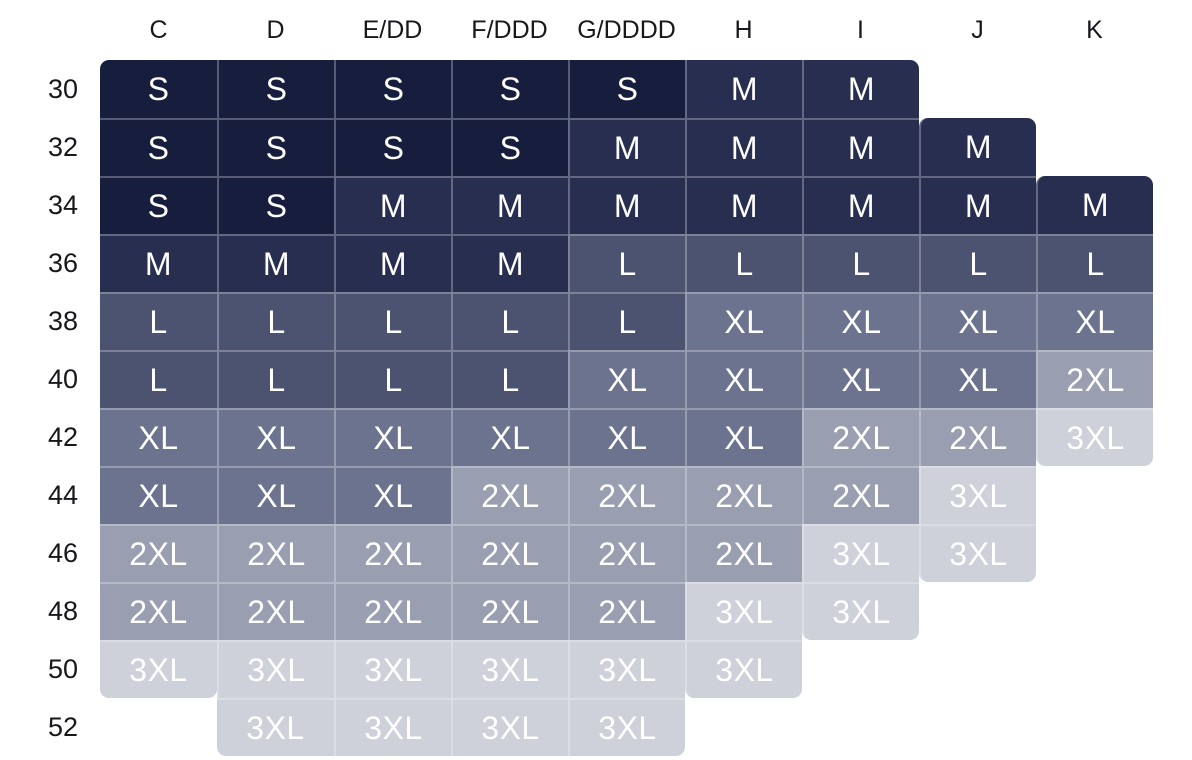 Image resolution: width=1192 pixels, height=760 pixels. What do you see at coordinates (1094, 30) in the screenshot?
I see `column-header: K` at bounding box center [1094, 30].